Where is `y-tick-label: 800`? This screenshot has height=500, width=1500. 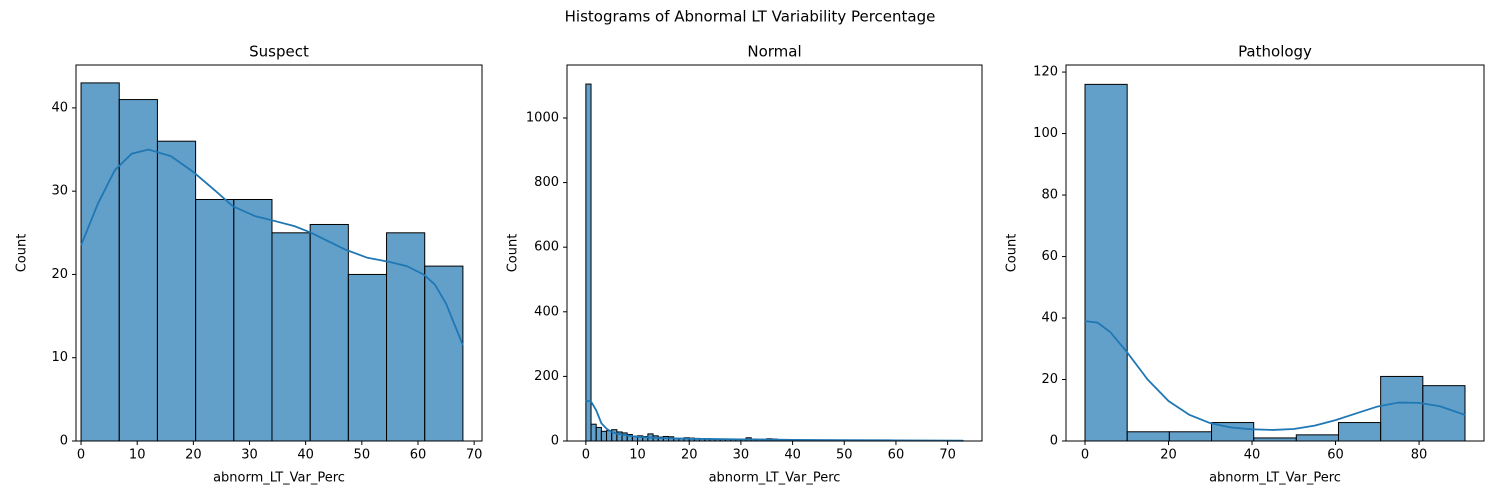 y-tick-label: 800 is located at coordinates (546, 182).